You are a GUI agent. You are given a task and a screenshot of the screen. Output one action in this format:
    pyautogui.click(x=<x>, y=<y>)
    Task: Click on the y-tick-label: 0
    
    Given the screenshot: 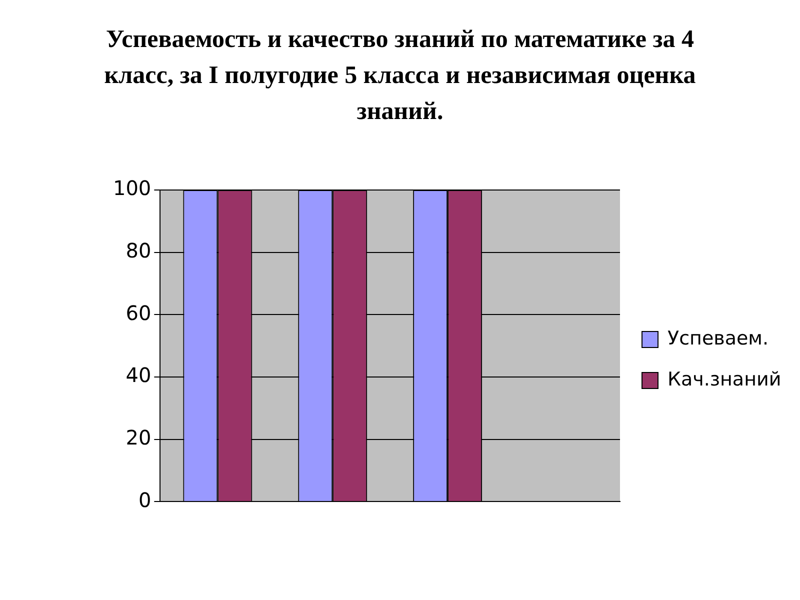 What is the action you would take?
    pyautogui.click(x=145, y=500)
    